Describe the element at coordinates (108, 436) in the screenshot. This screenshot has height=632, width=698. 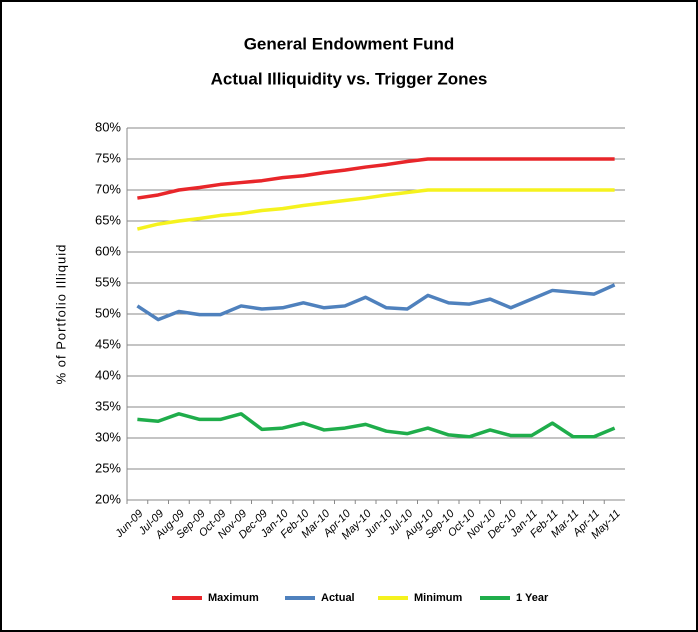
I see `y-tick-label: 30%` at that location.